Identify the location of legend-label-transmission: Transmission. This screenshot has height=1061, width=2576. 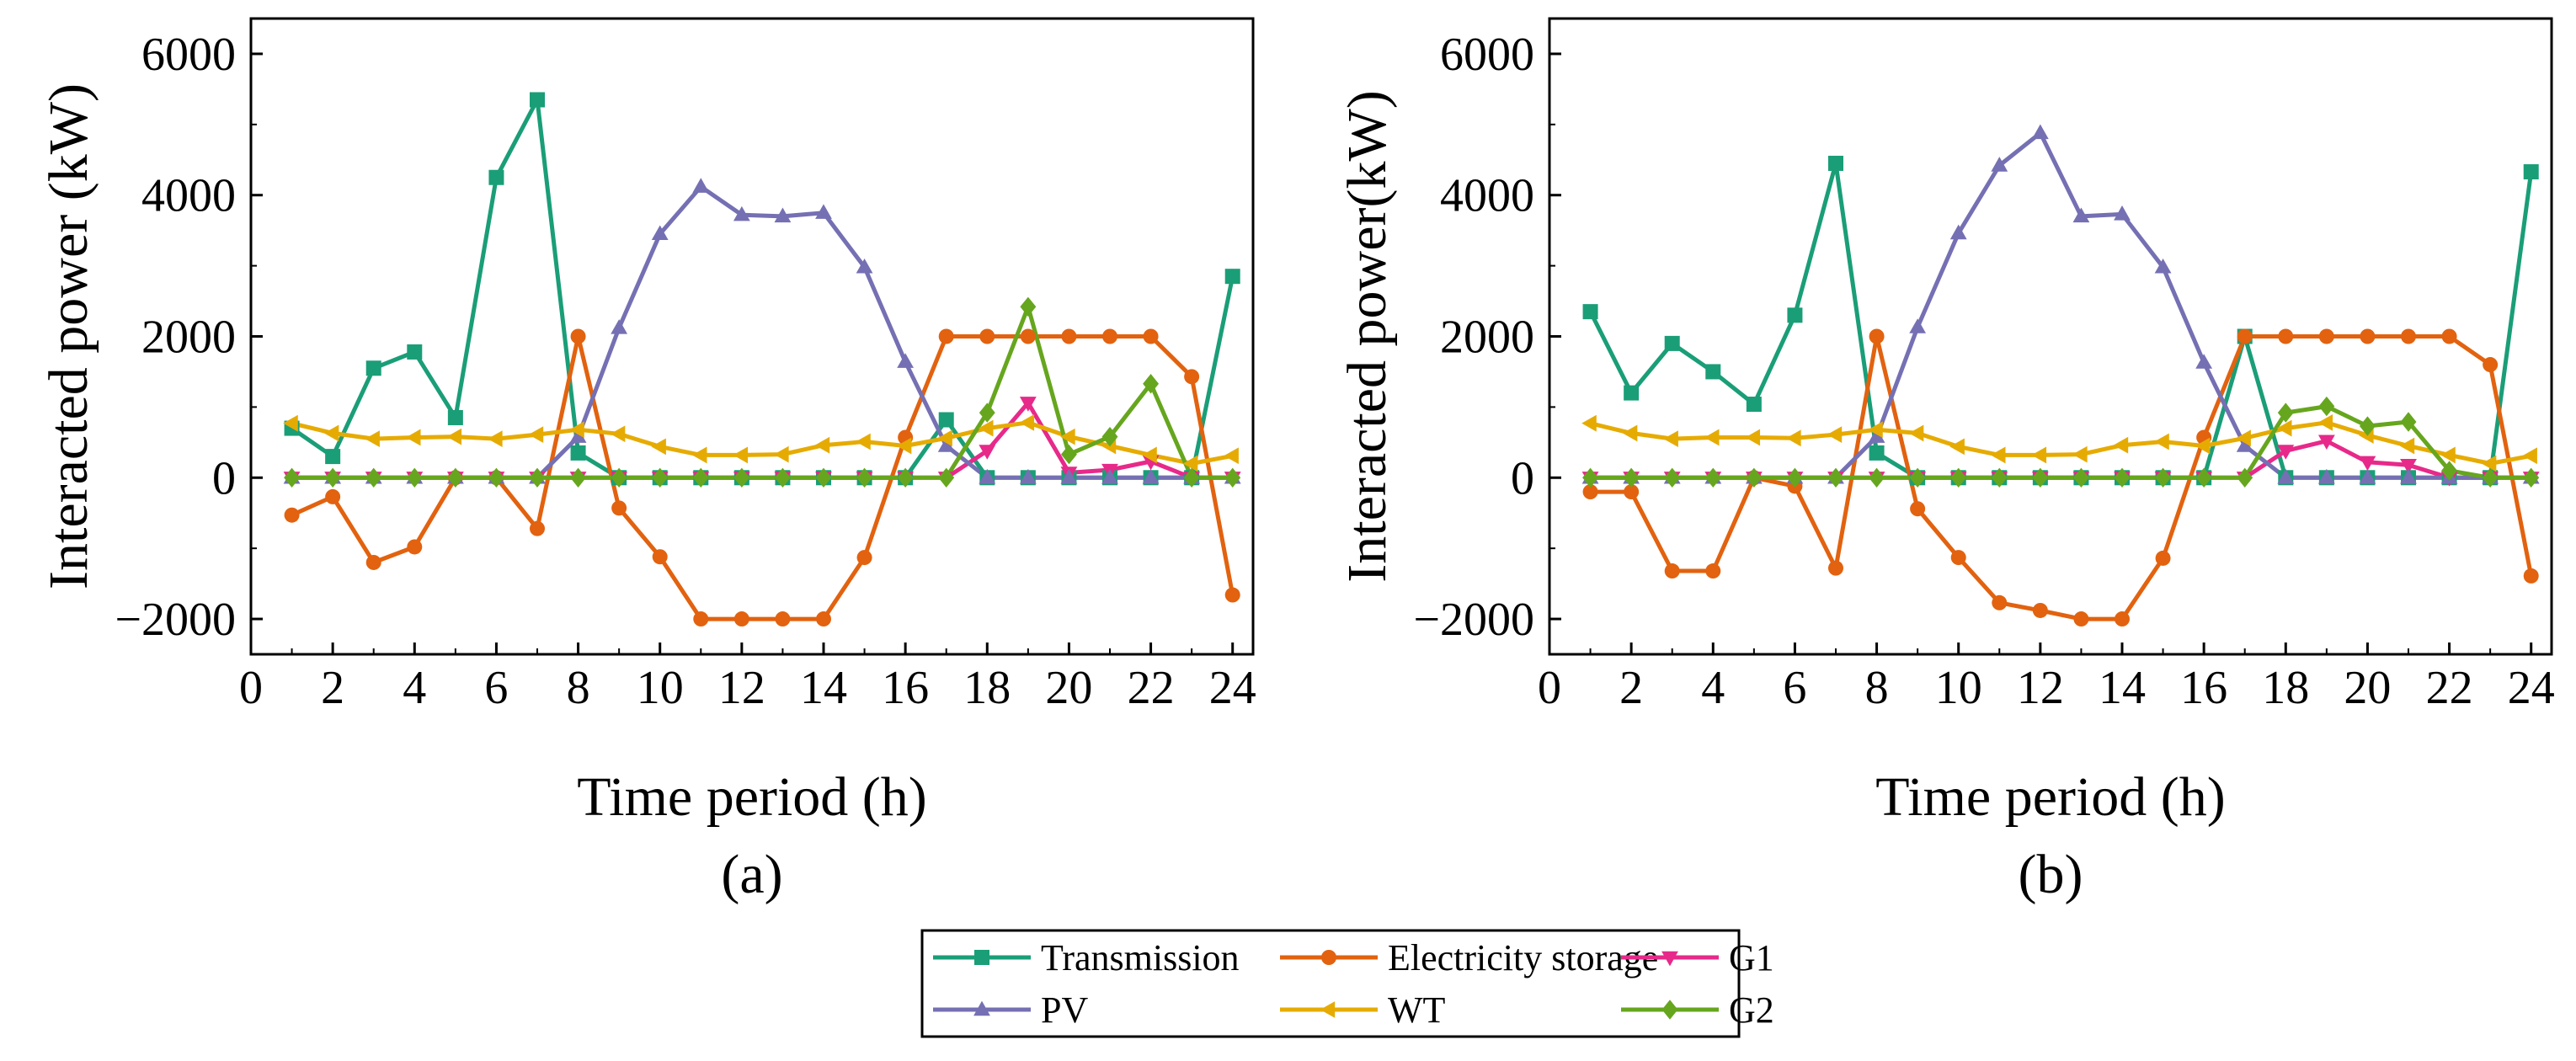
(1140, 958).